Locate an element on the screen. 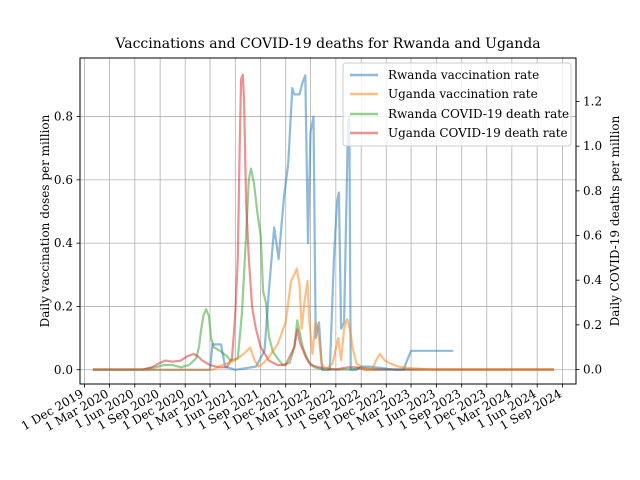  y-left-tick-label: 0.8 is located at coordinates (63, 117).